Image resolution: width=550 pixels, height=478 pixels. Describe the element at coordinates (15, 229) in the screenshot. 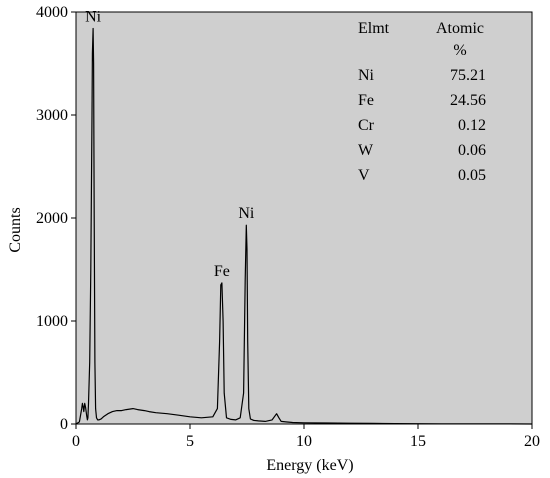

I see `y-axis-label: Counts` at that location.